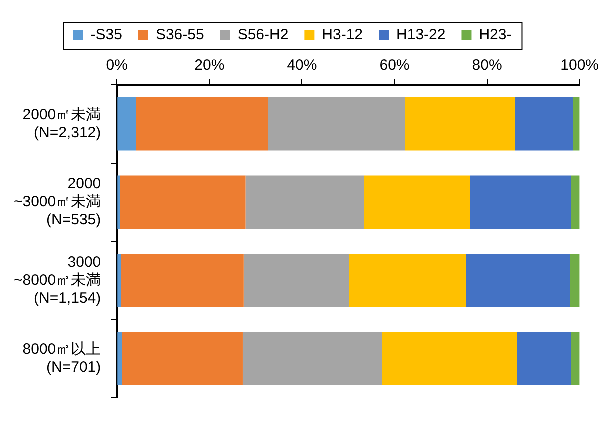 The image size is (603, 426). What do you see at coordinates (302, 65) in the screenshot?
I see `x-tick-label: 40%` at bounding box center [302, 65].